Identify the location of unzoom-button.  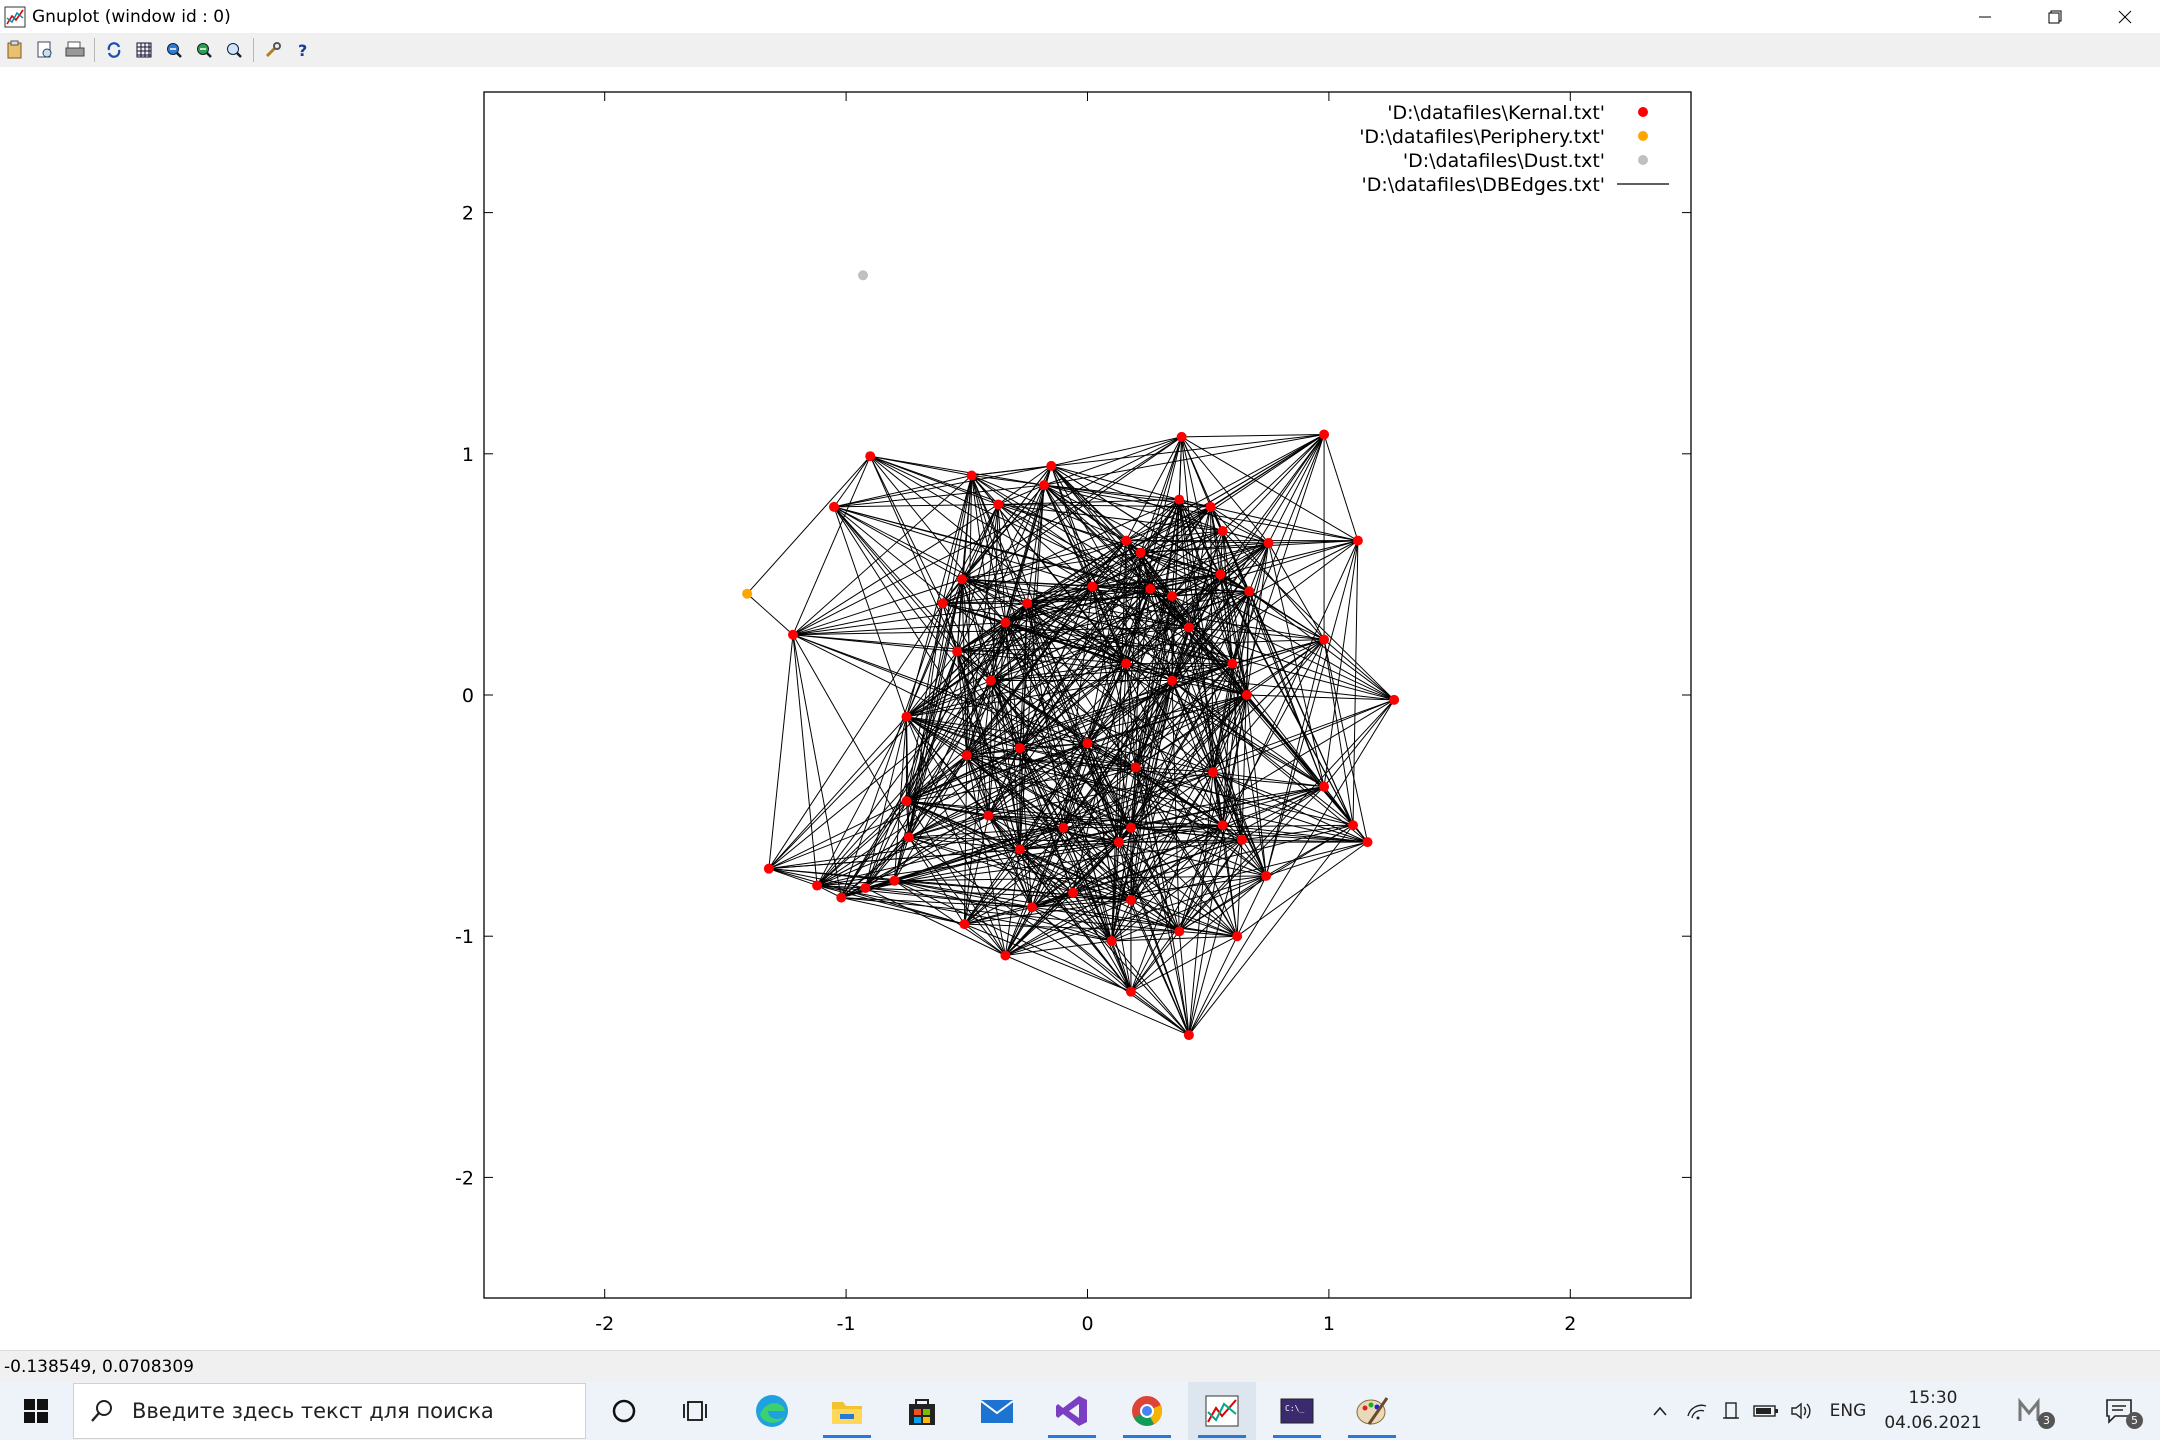
(234, 50).